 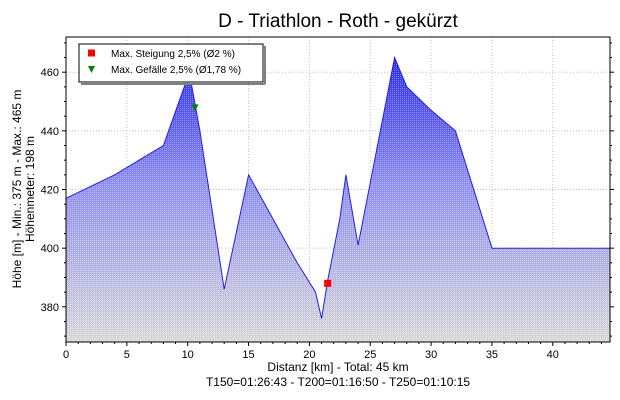 I want to click on y-tick-label: 460, so click(x=50, y=73).